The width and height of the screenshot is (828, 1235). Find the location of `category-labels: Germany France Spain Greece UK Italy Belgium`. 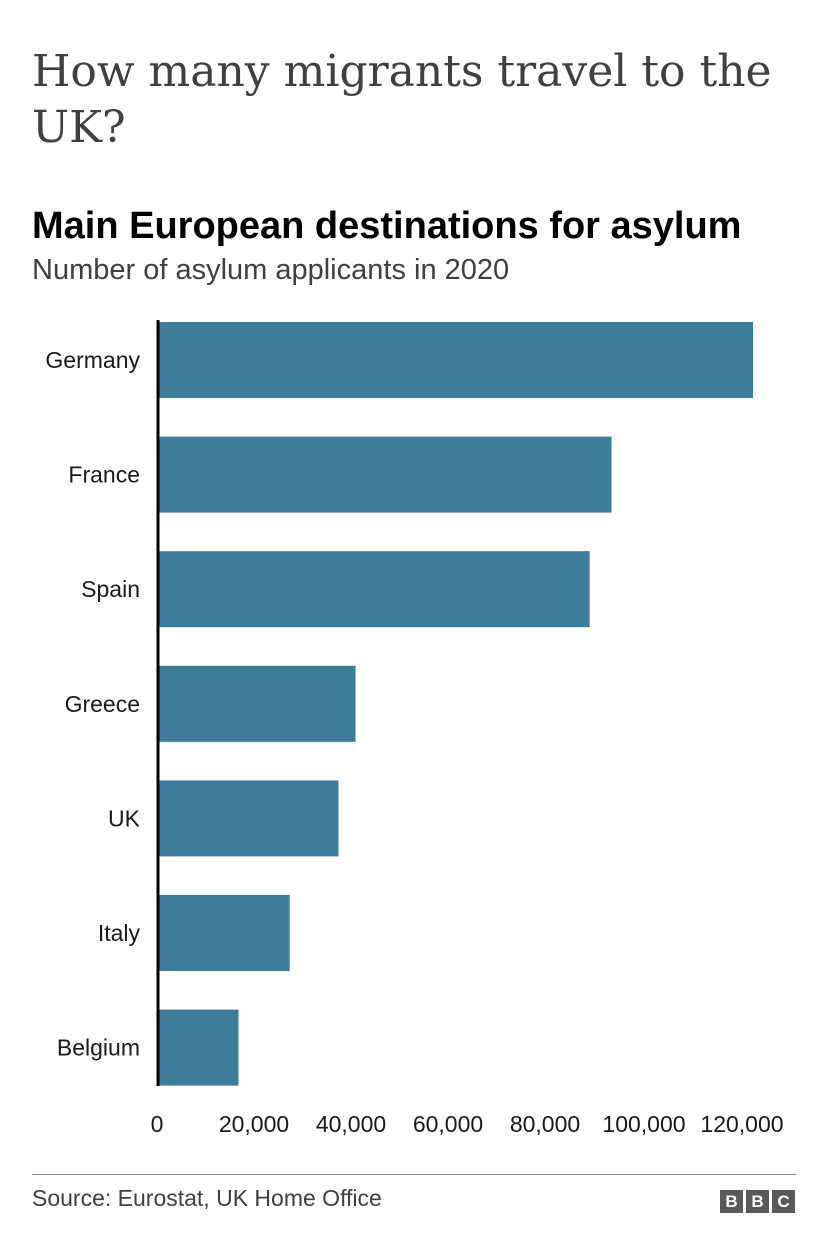

category-labels: Germany France Spain Greece UK Italy Belgium is located at coordinates (92, 704).